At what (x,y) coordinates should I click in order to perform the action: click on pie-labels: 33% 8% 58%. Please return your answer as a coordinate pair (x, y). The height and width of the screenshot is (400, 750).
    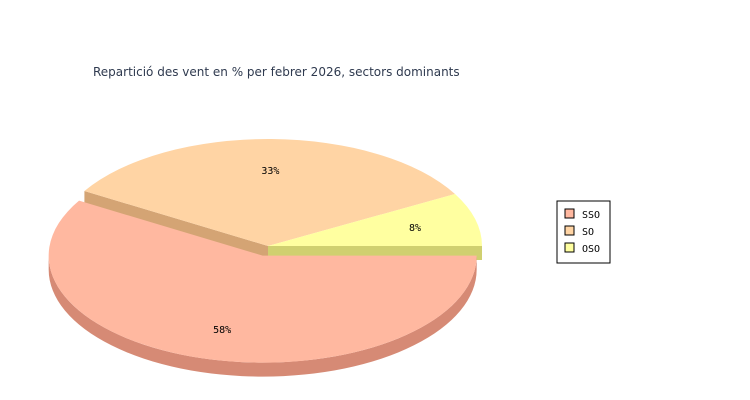
    Looking at the image, I should click on (317, 251).